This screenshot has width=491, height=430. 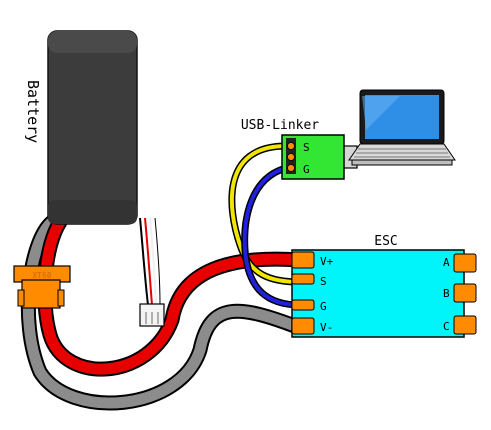 I want to click on esc-title: ESC, so click(x=385, y=241).